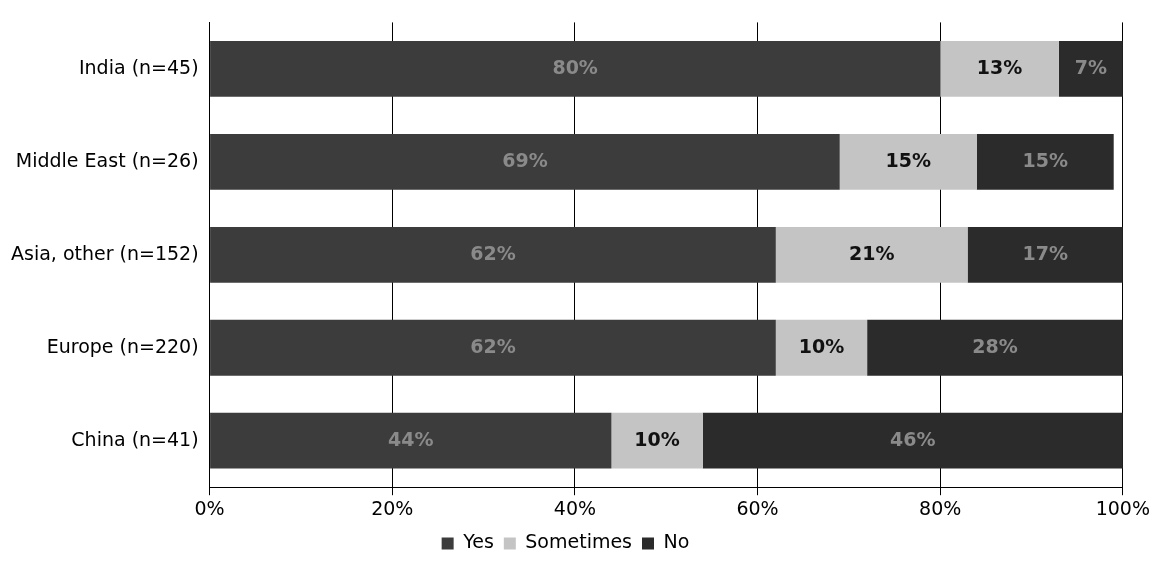 Image resolution: width=1161 pixels, height=571 pixels. I want to click on data-label: 21%, so click(871, 252).